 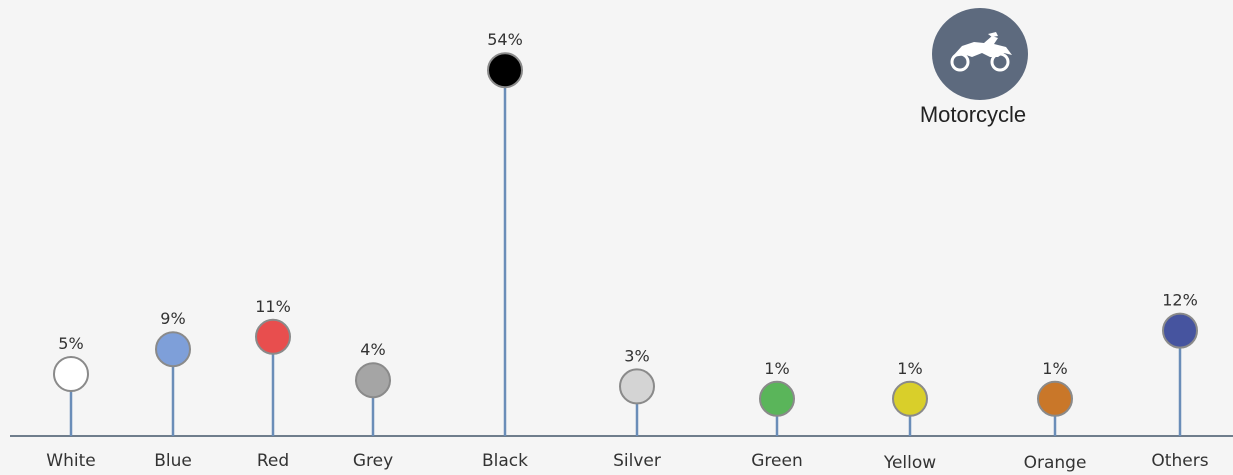 I want to click on category-label-green: Green, so click(x=776, y=461).